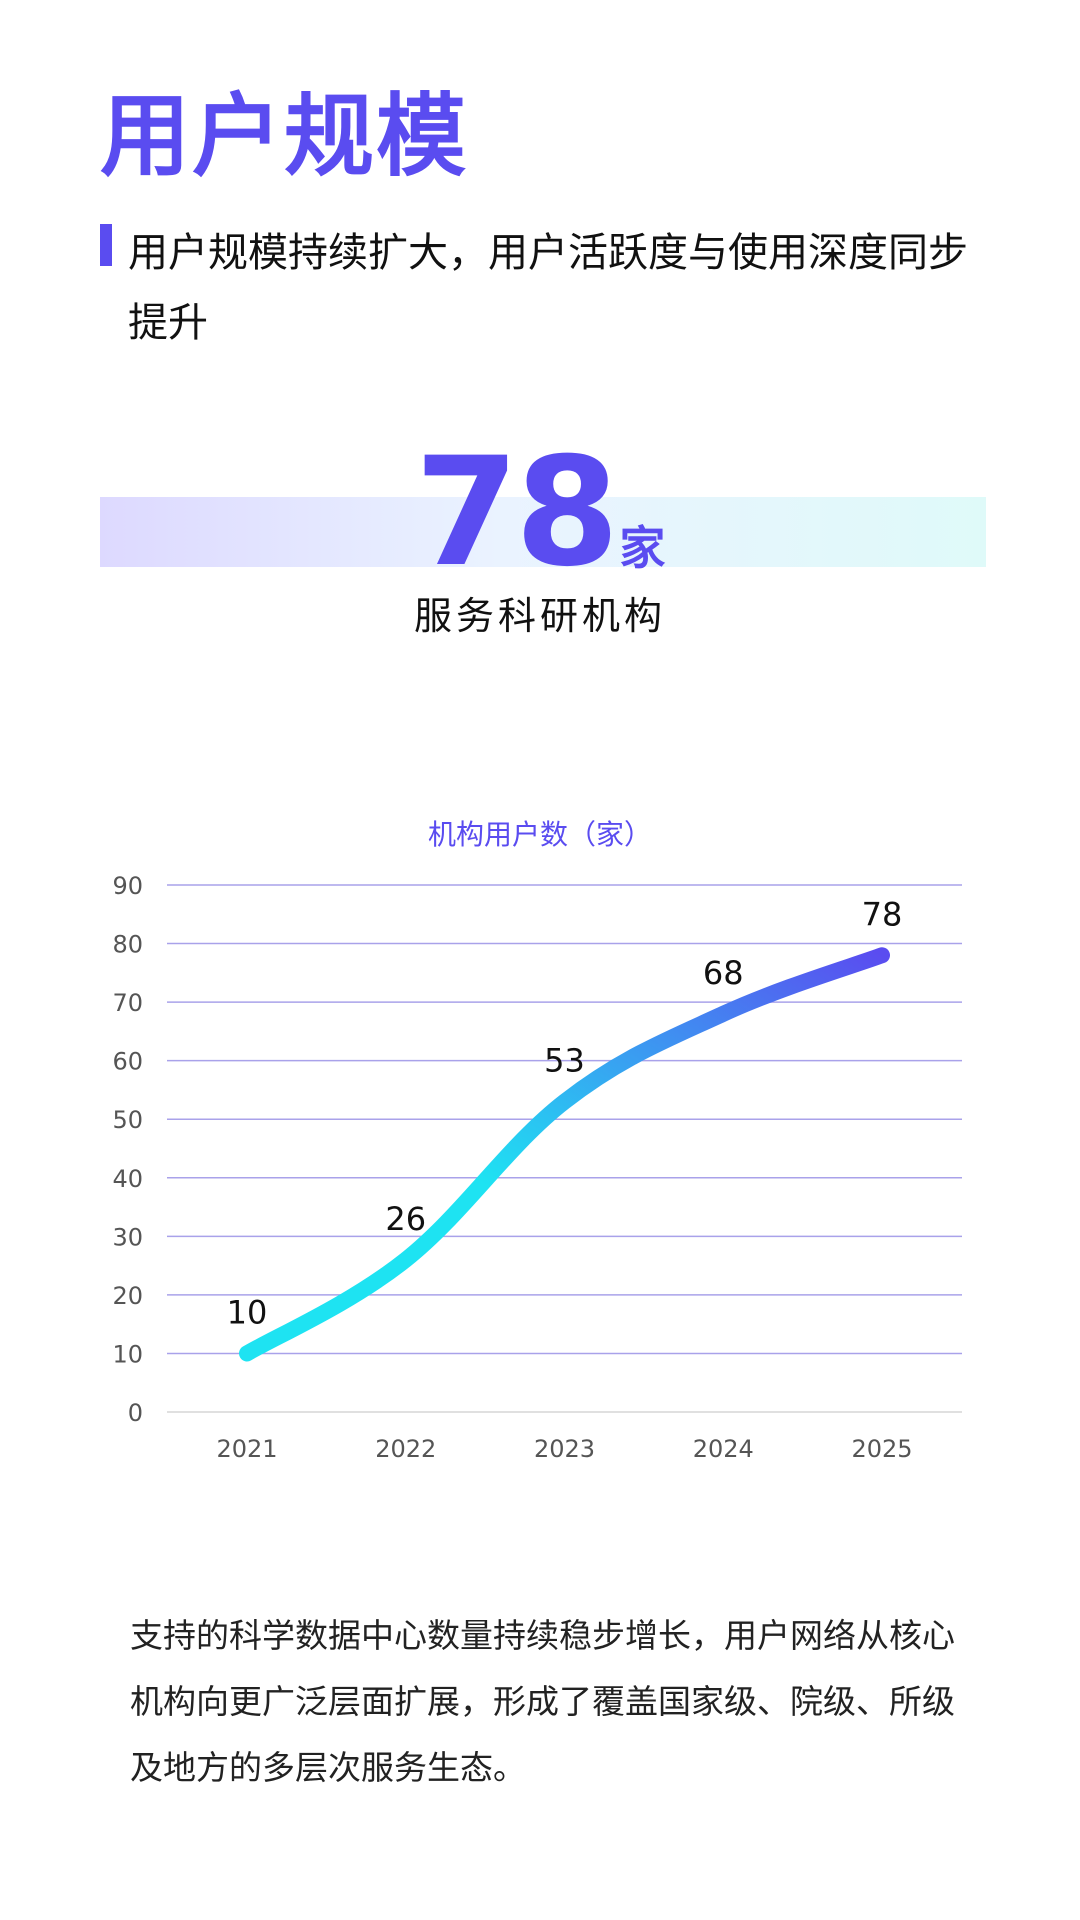 This screenshot has width=1080, height=1920. Describe the element at coordinates (405, 1219) in the screenshot. I see `data-label: 26` at that location.